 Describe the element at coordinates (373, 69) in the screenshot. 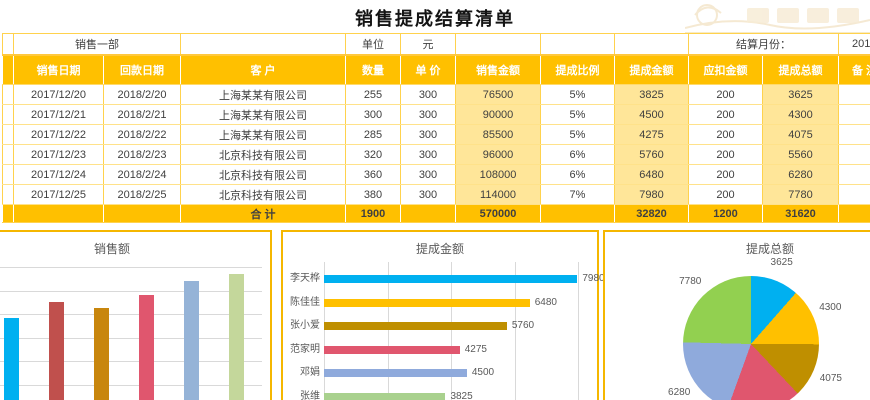

I see `column-header: 数量` at that location.